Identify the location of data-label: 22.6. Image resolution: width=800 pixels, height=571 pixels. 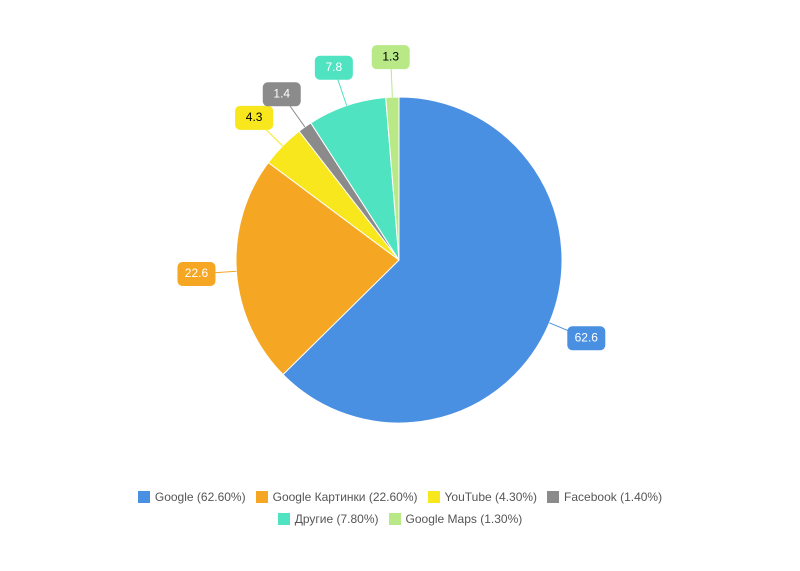
(197, 273).